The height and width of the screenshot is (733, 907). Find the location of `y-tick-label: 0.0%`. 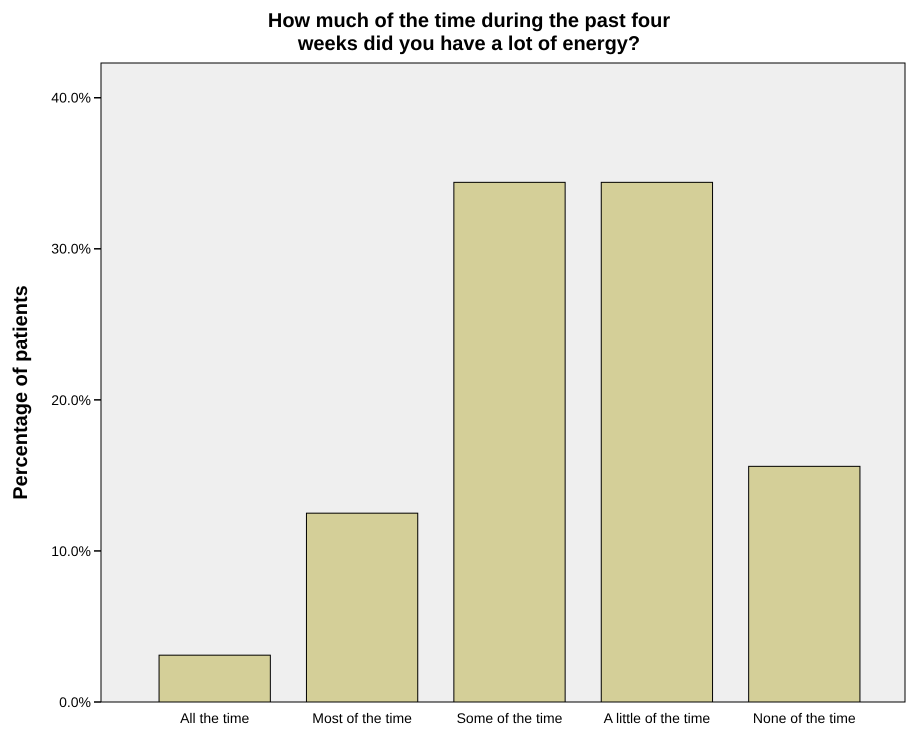

y-tick-label: 0.0% is located at coordinates (75, 702).